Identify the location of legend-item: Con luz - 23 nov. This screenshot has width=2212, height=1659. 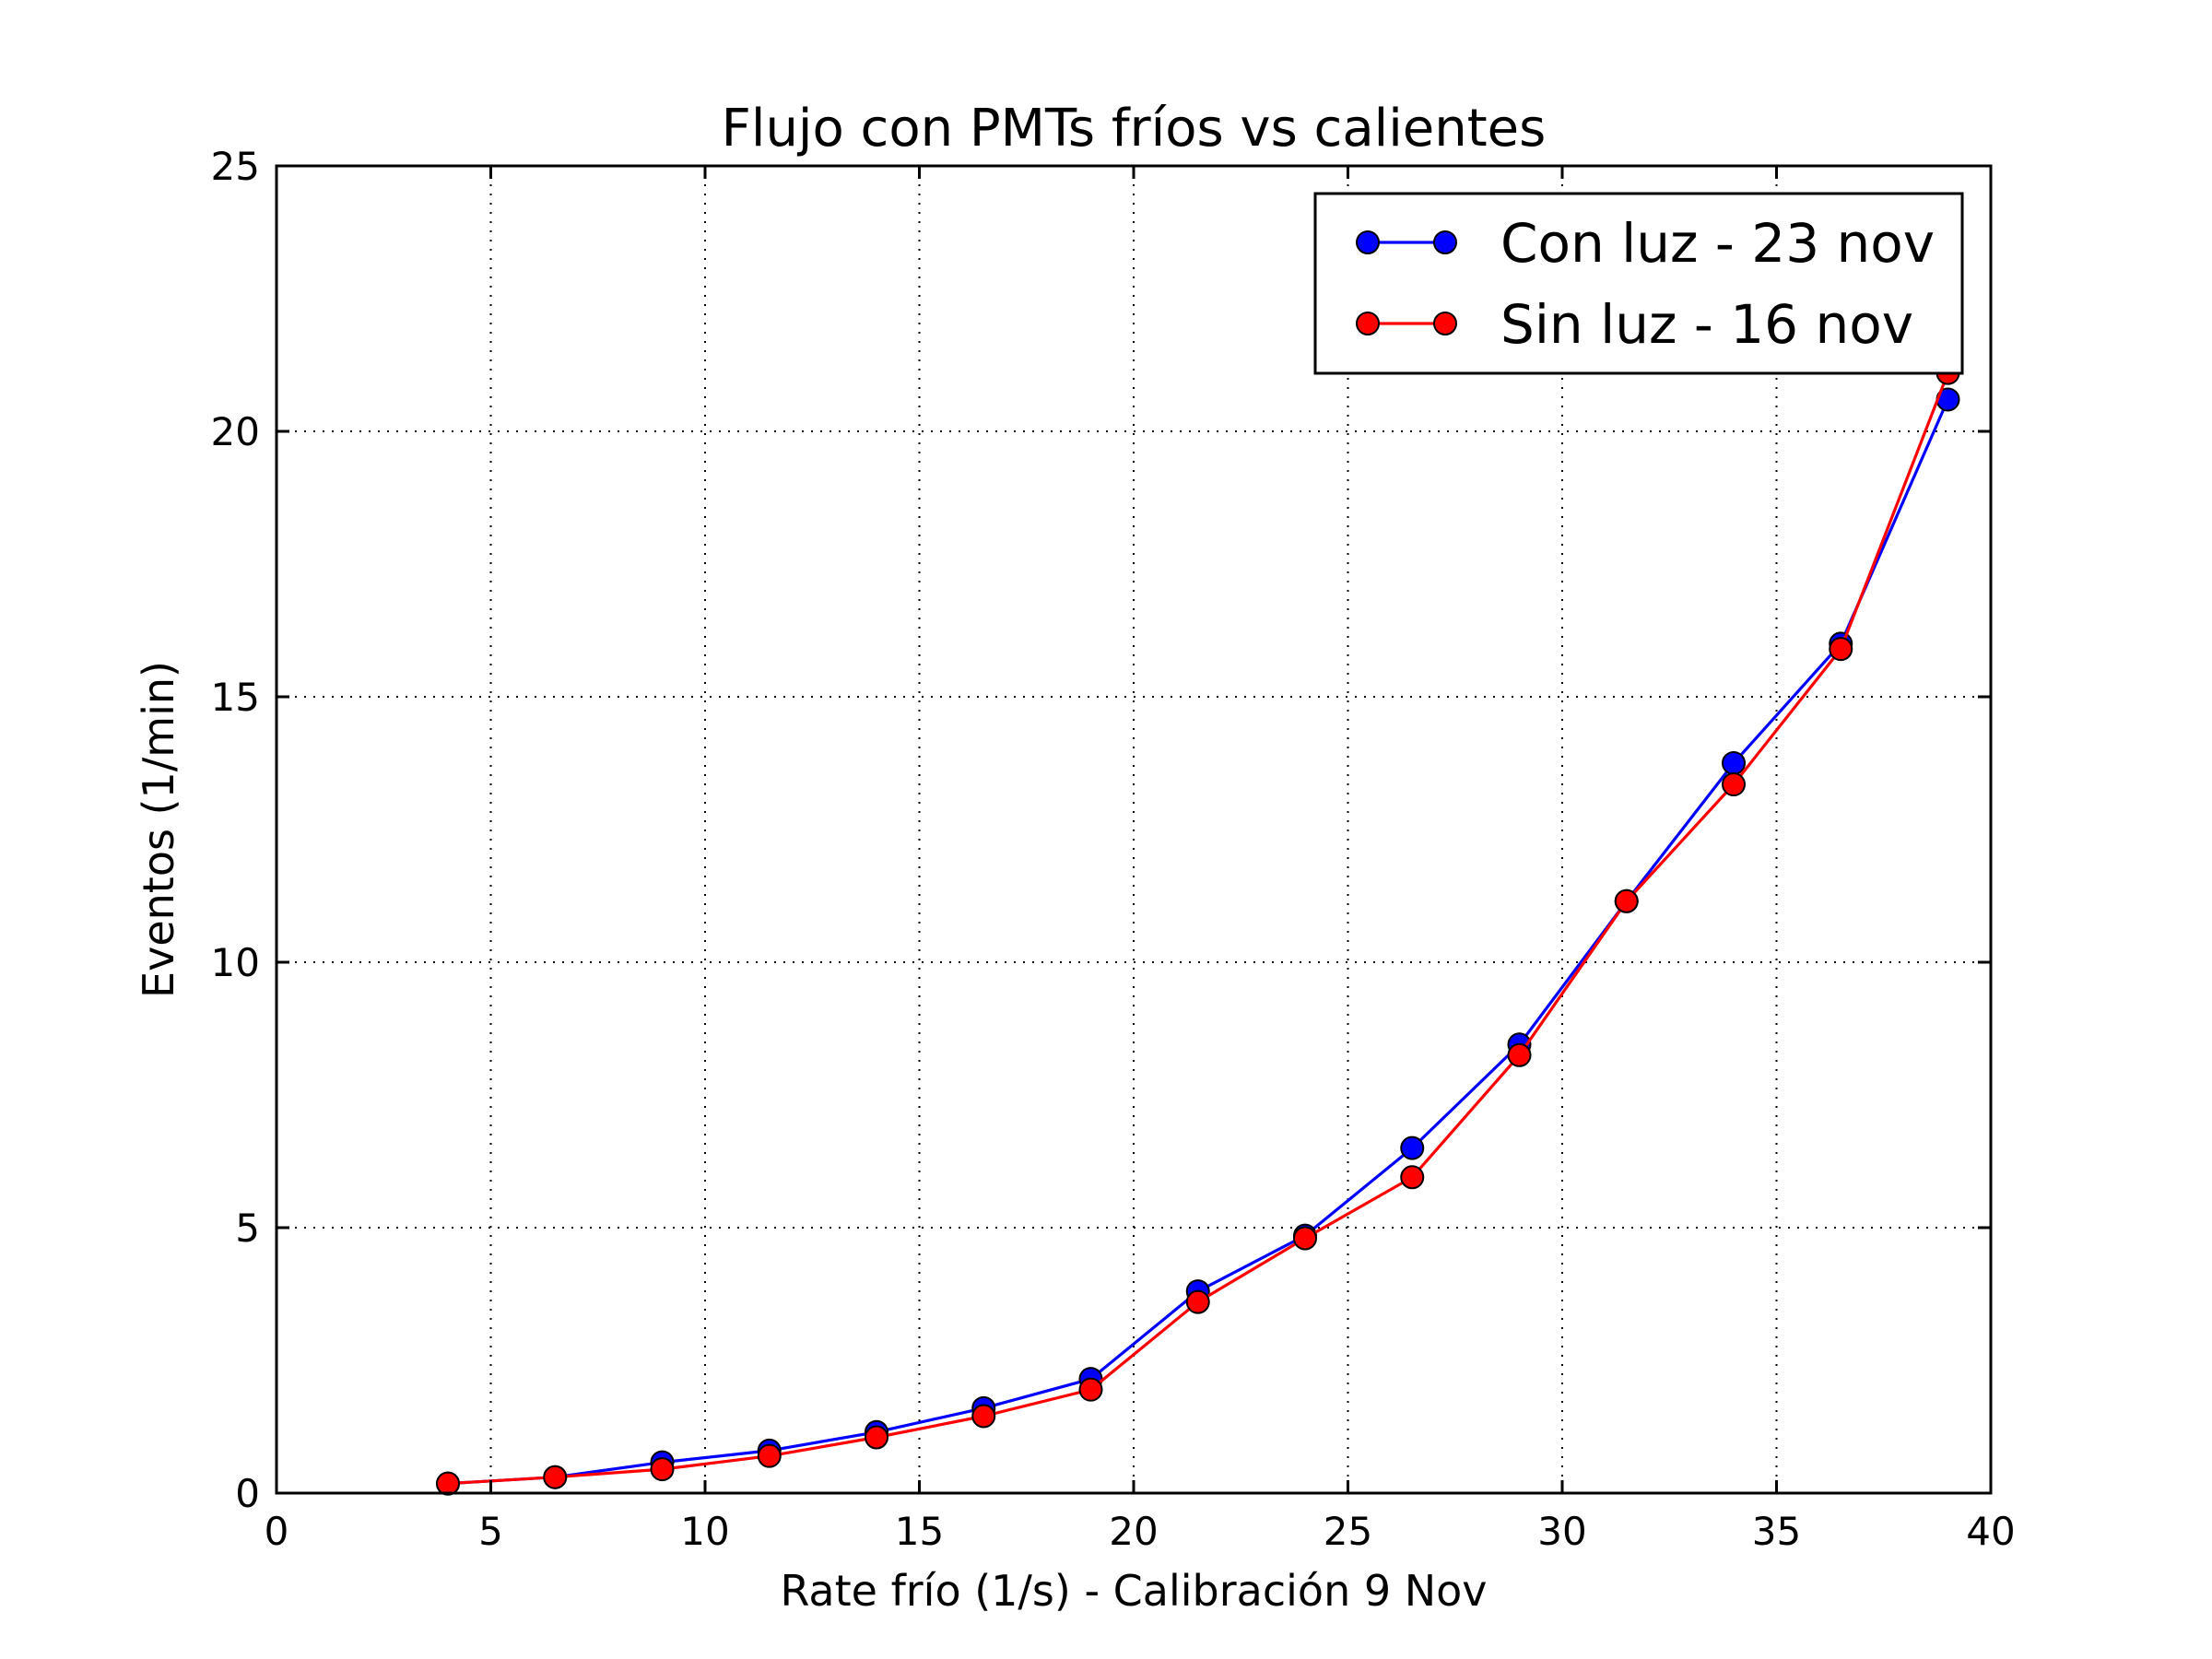
(1645, 243).